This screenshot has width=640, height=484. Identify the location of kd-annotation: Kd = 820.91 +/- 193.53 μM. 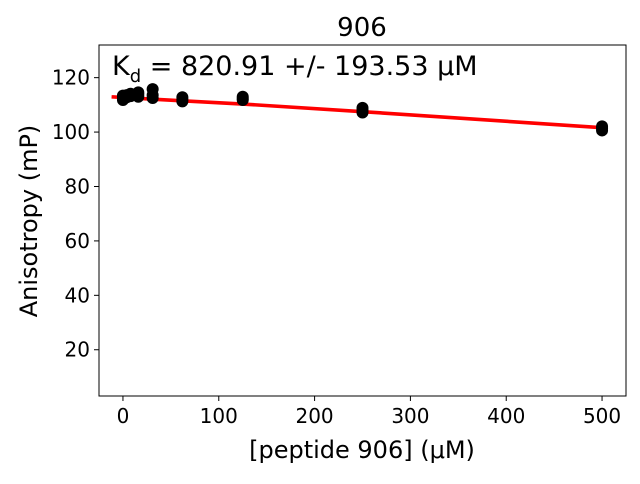
(295, 69).